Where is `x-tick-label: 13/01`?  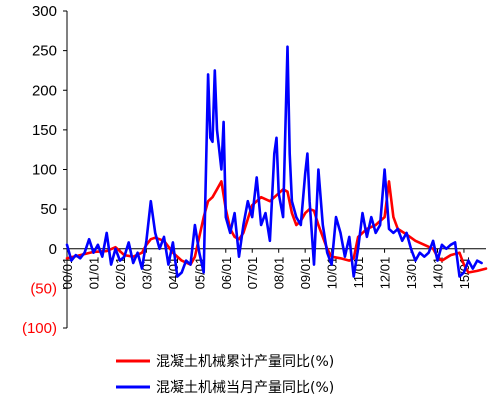 x-tick-label: 13/01 is located at coordinates (411, 273).